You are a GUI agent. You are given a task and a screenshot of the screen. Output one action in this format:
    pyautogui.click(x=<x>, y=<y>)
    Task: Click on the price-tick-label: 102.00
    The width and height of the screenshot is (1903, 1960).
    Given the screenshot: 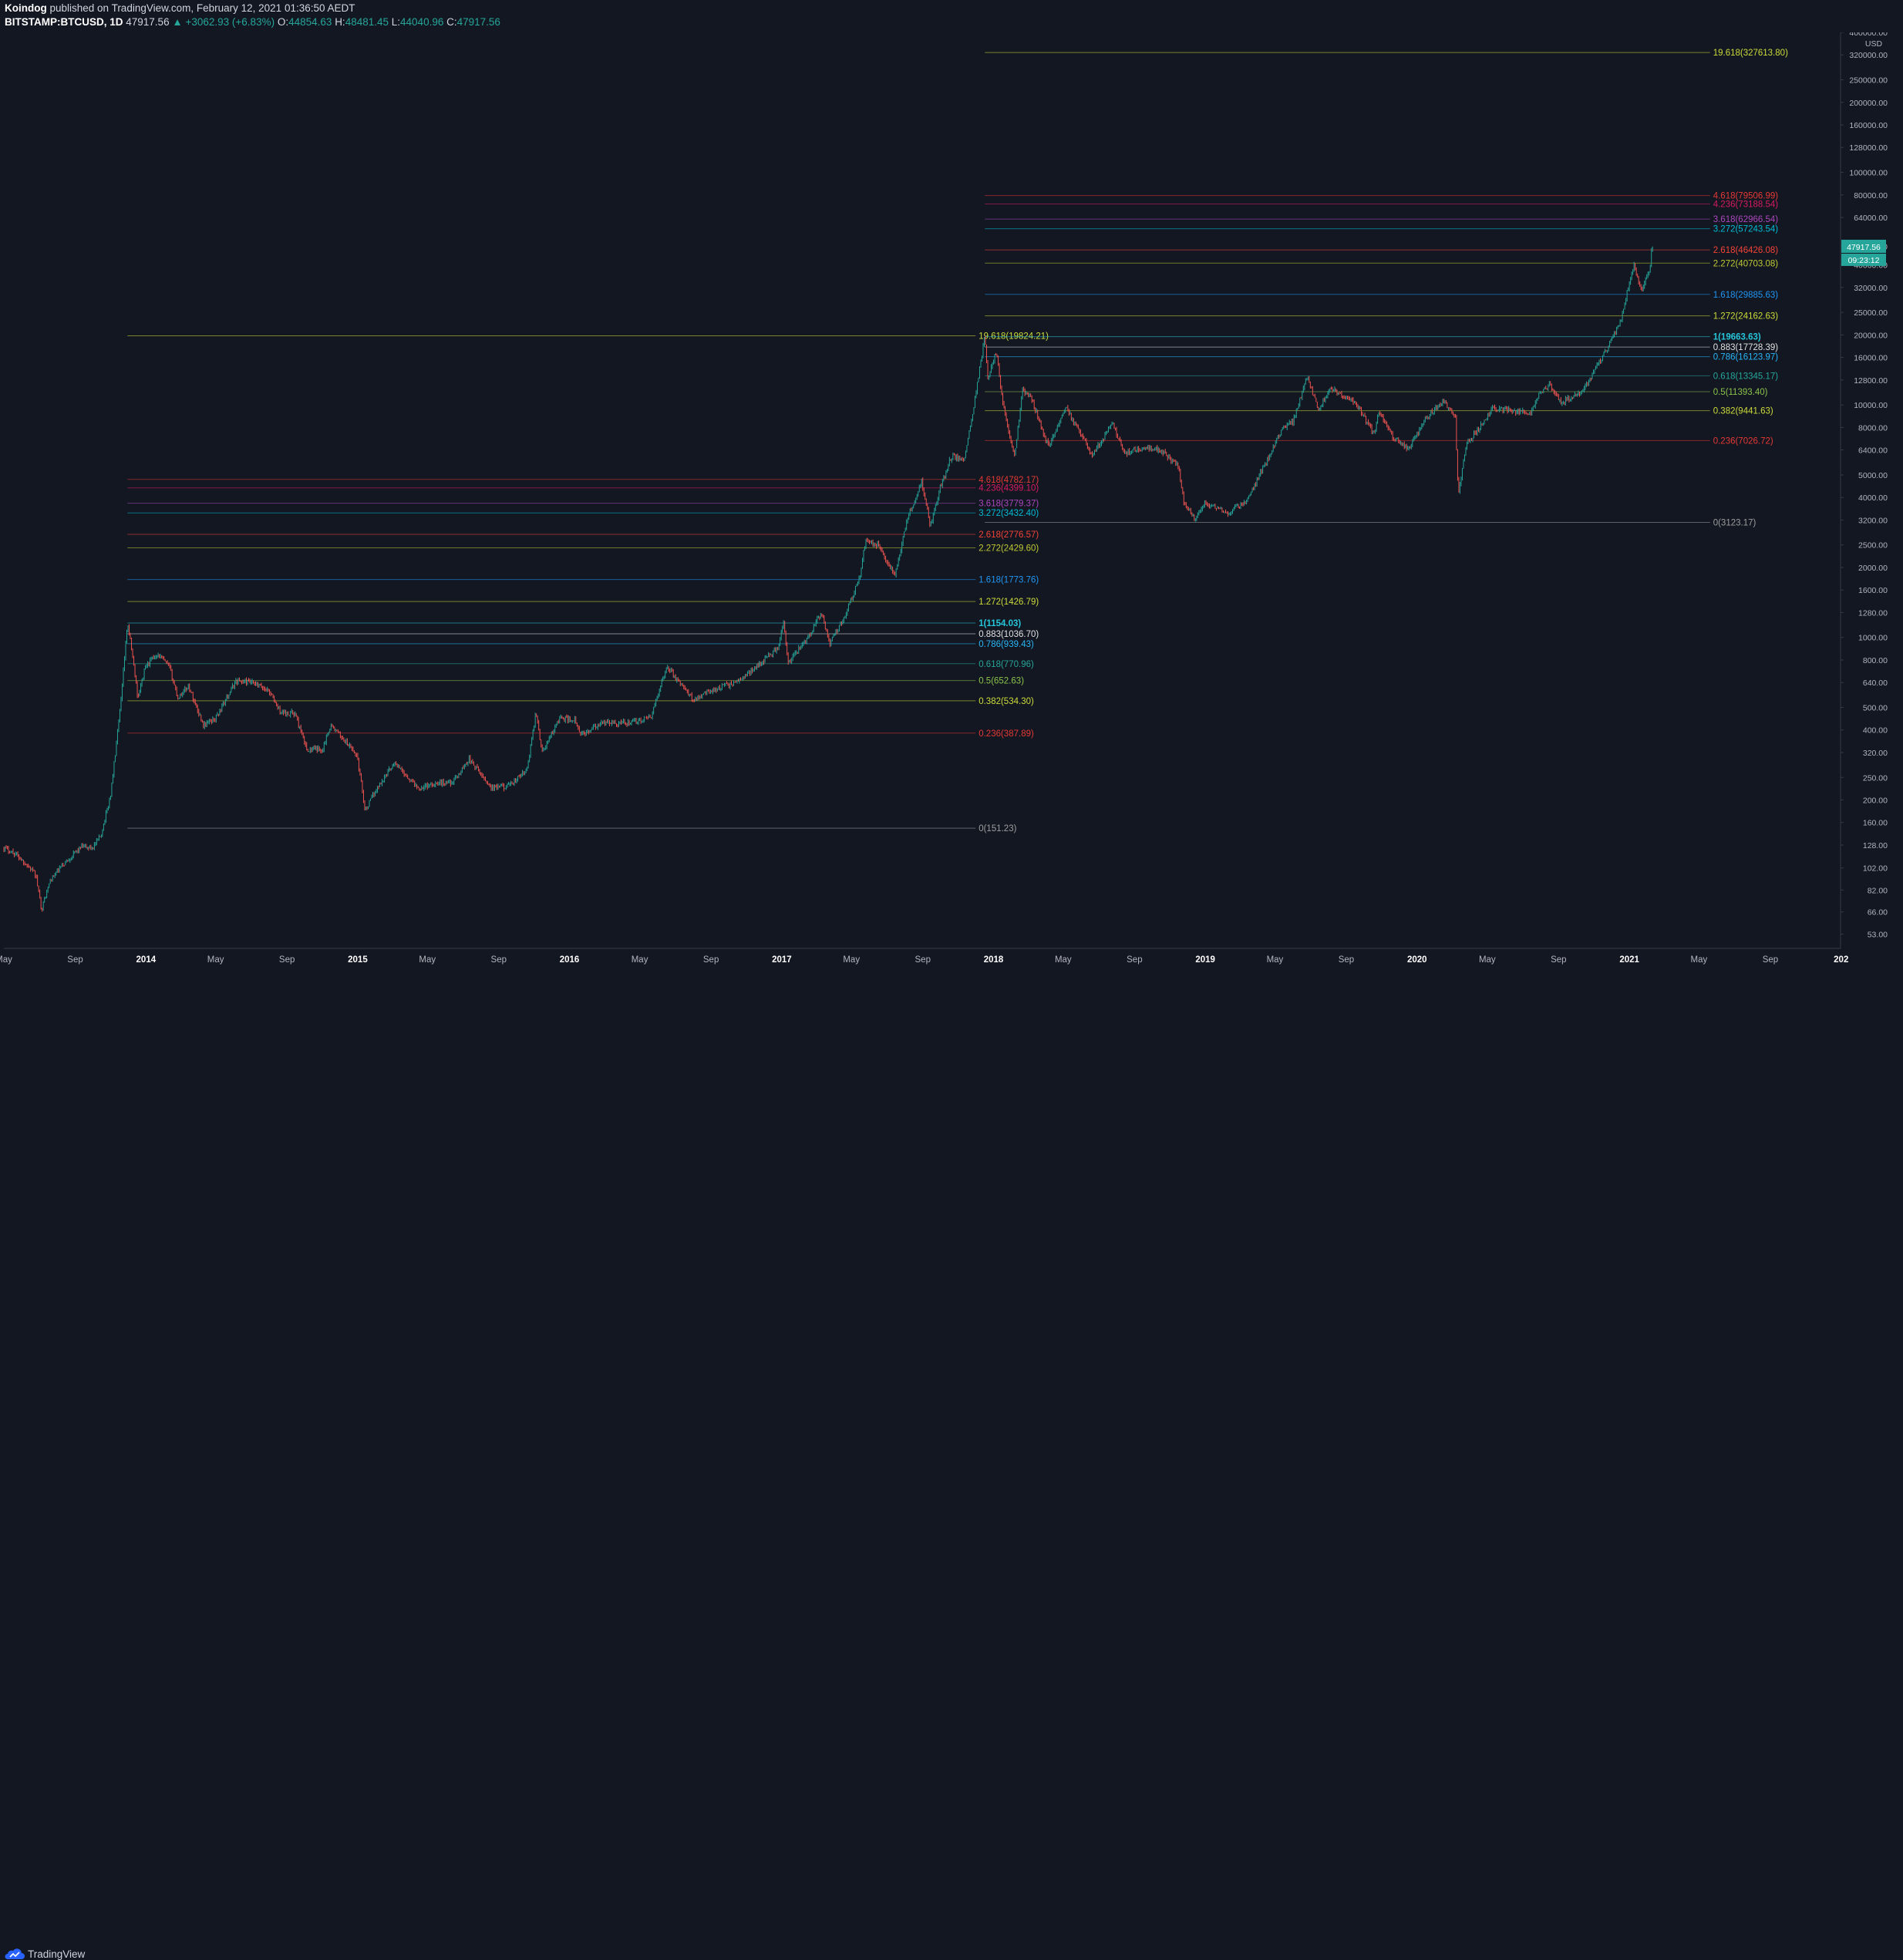 What is the action you would take?
    pyautogui.click(x=1875, y=869)
    